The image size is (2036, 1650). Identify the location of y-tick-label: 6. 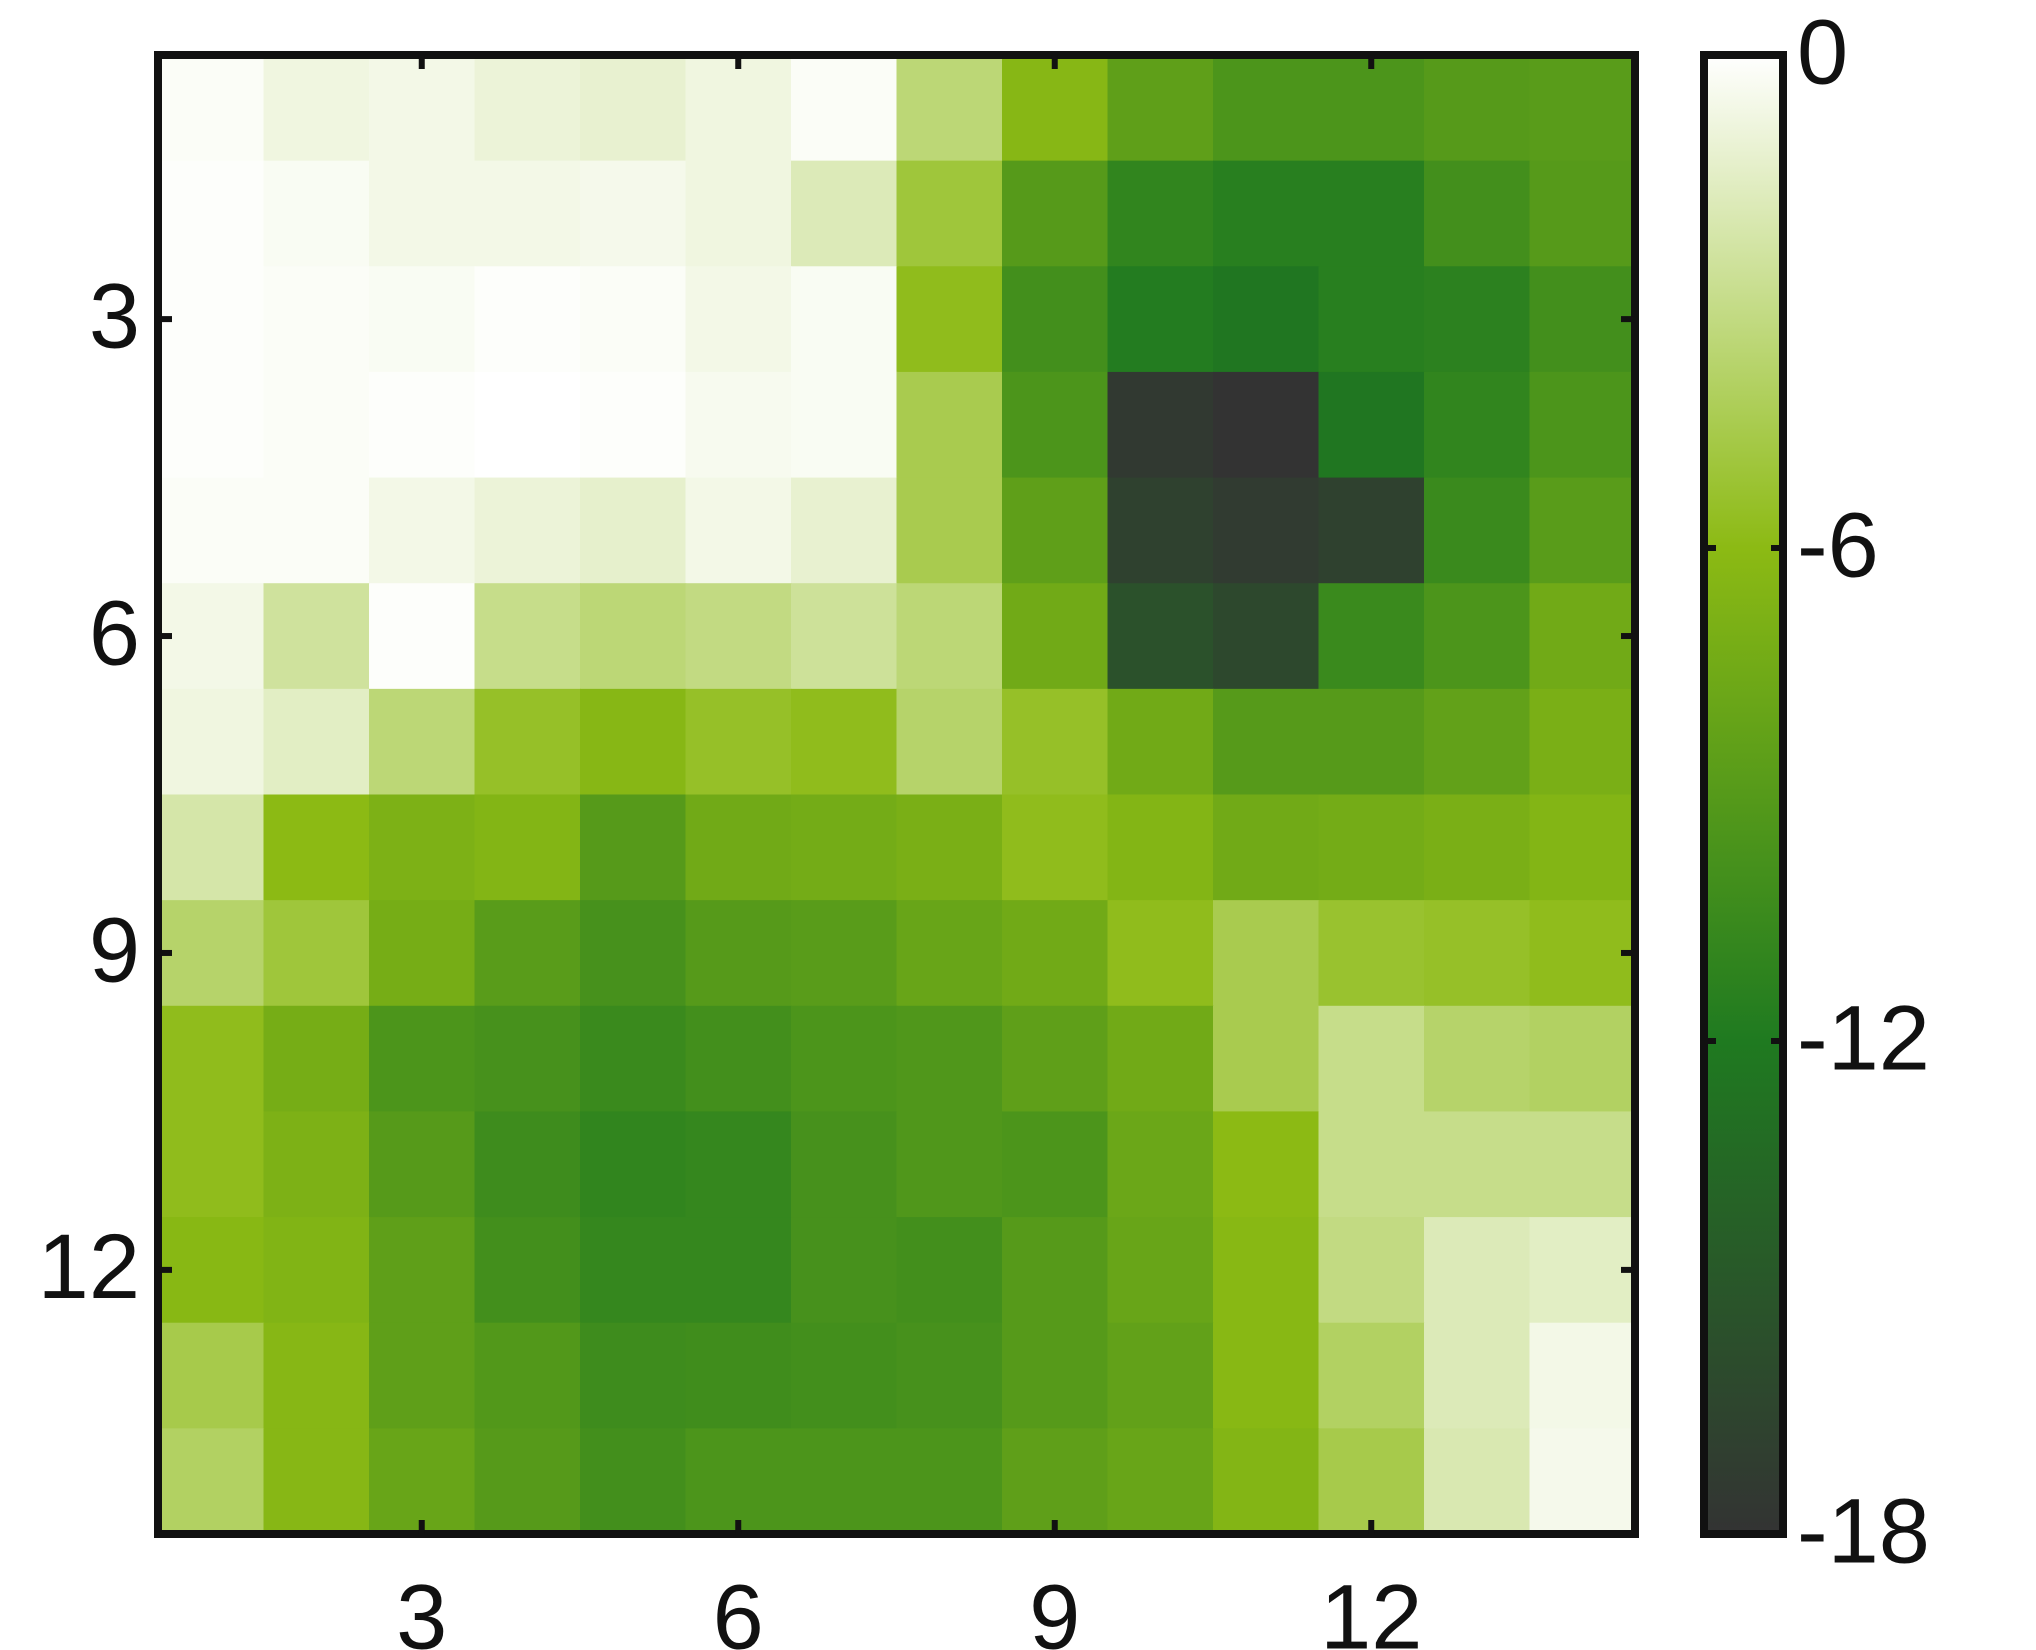
(114, 633).